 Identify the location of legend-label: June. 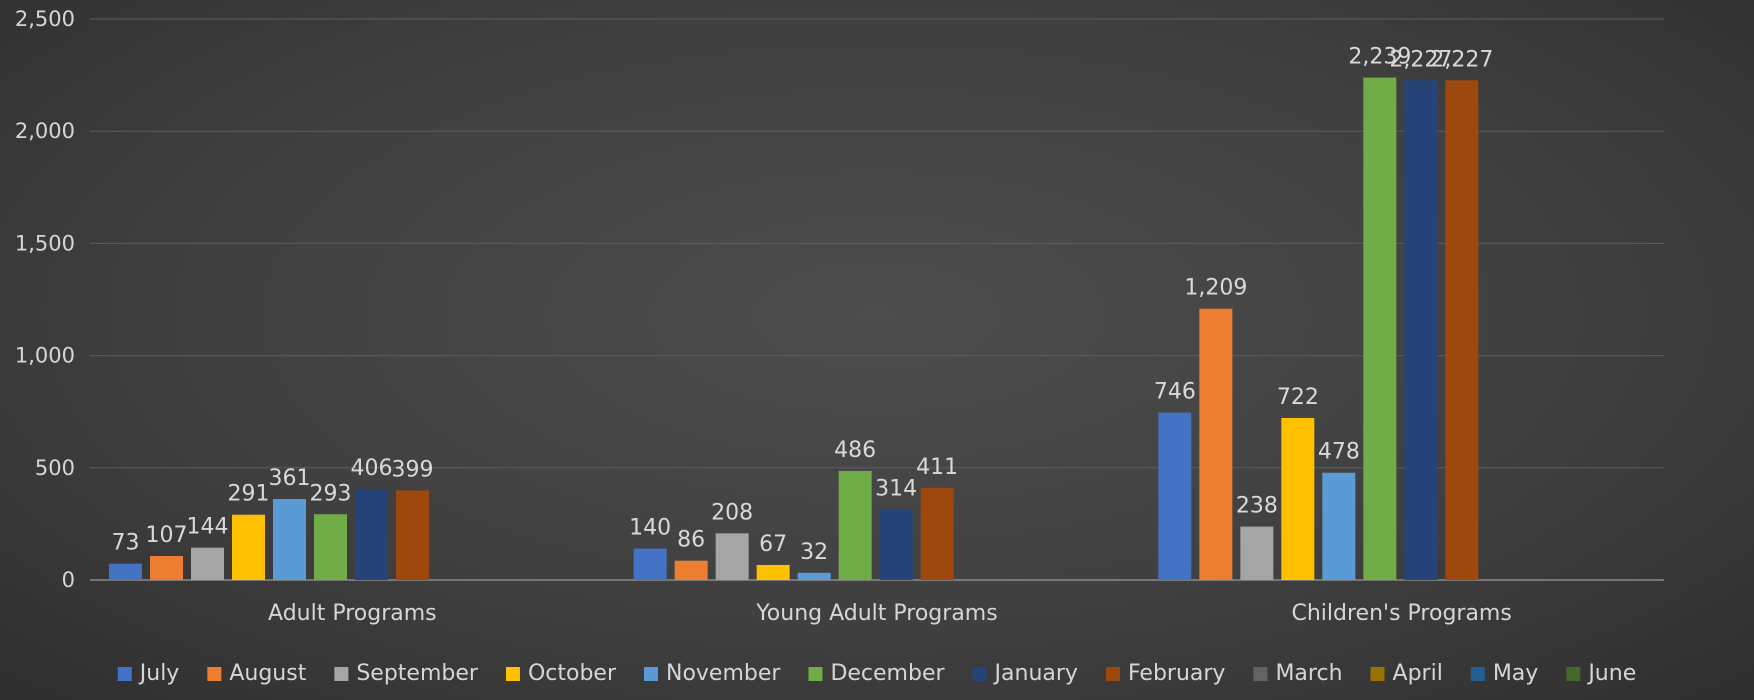
(1611, 673).